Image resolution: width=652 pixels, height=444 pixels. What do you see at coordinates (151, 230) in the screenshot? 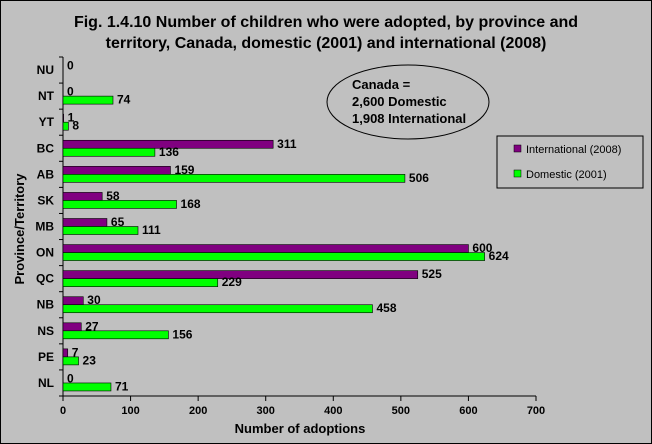
I see `data-label-domestic: 111` at bounding box center [151, 230].